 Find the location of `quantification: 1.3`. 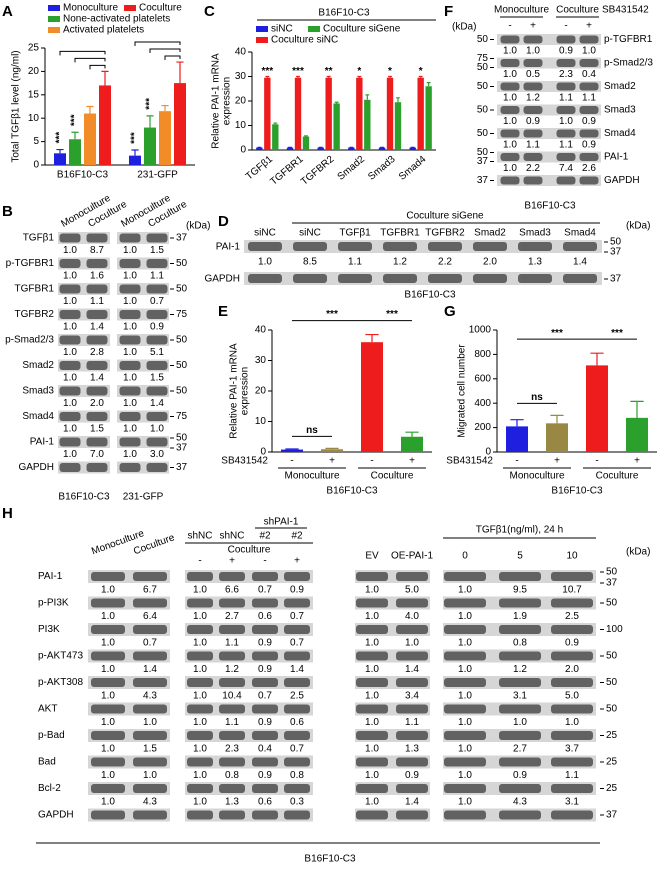

quantification: 1.3 is located at coordinates (412, 749).